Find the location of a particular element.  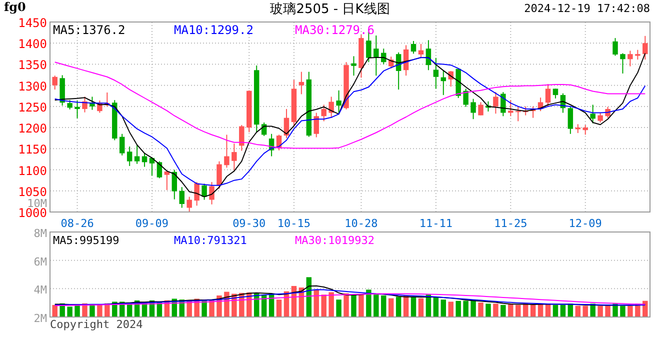

y-tick-label: 1150 is located at coordinates (32, 149).